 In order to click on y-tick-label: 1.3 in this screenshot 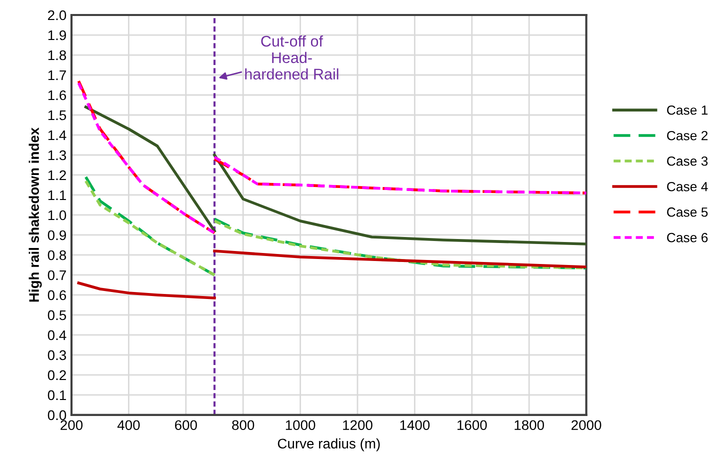, I will do `click(57, 155)`.